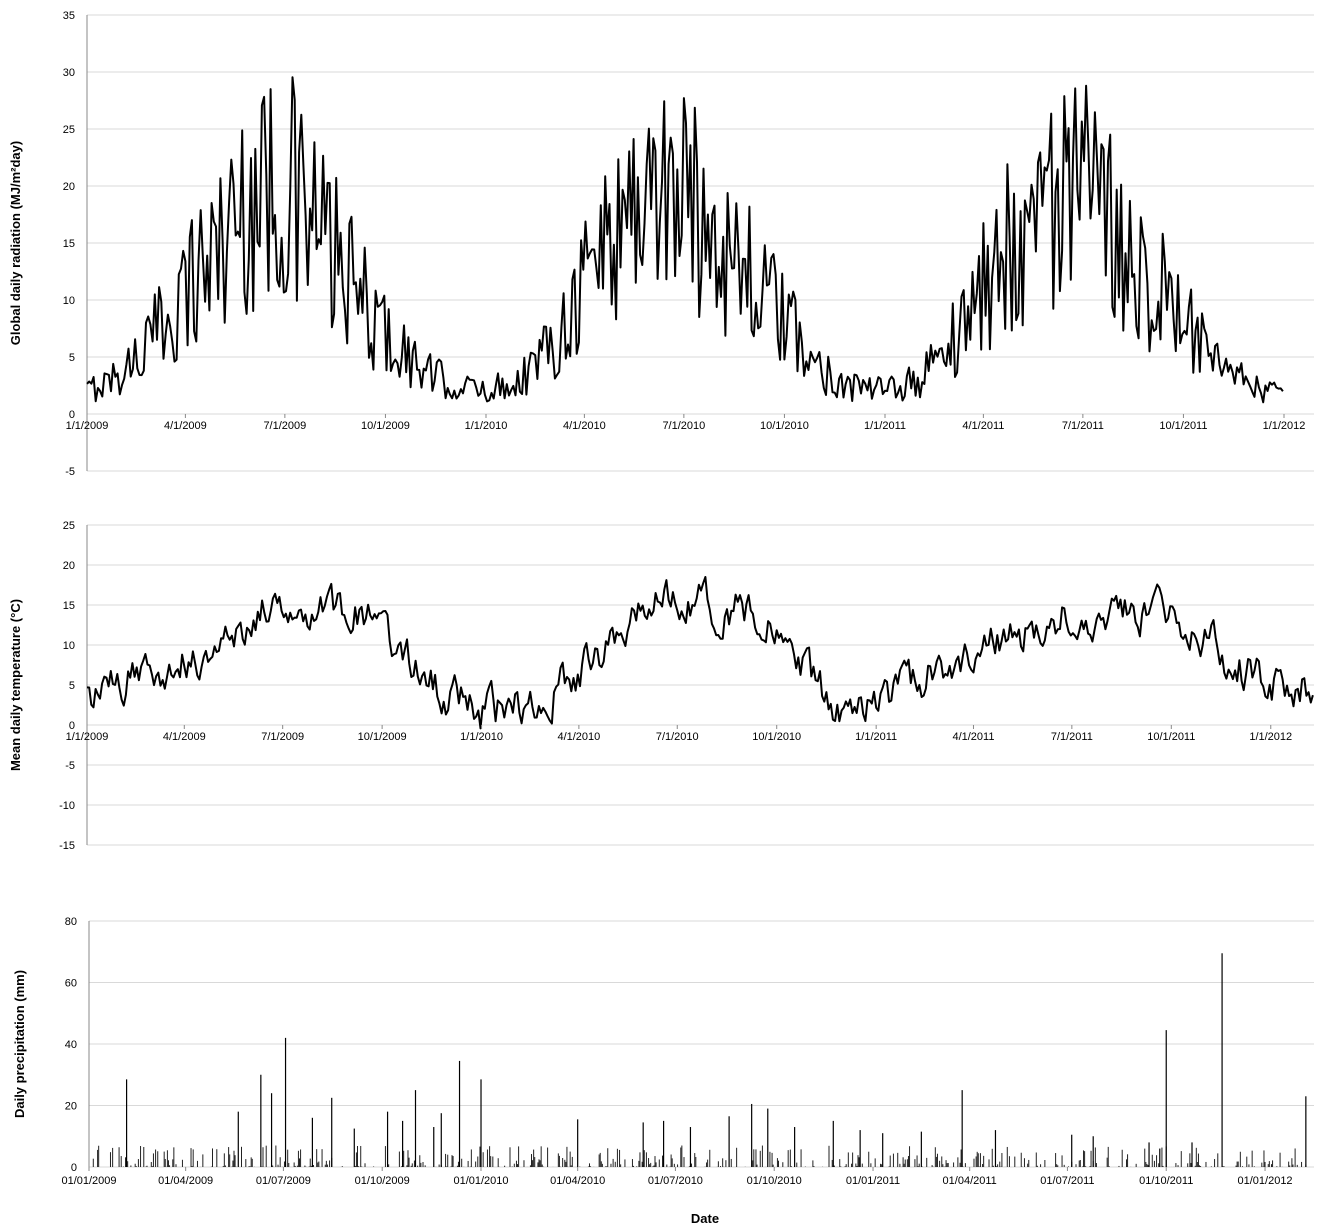  I want to click on x-tick-label: 01/04/2011, so click(970, 1181).